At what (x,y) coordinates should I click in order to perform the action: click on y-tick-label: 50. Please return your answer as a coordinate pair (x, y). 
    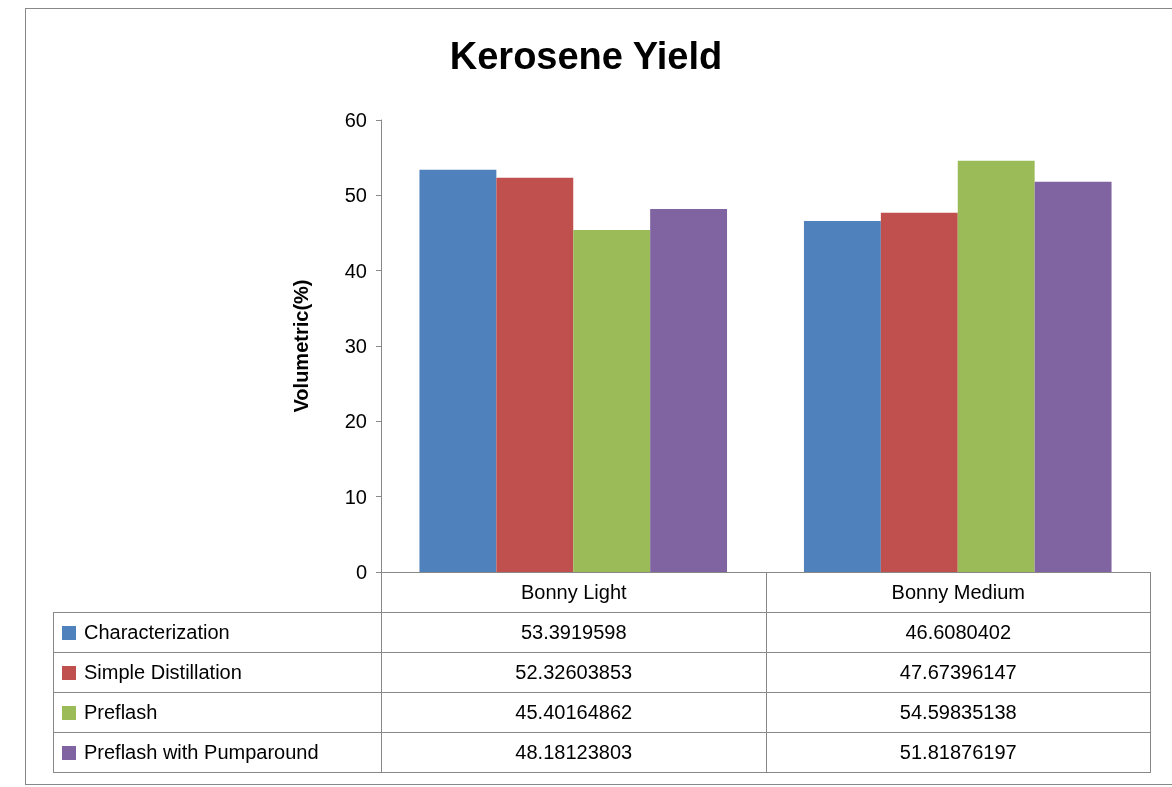
    Looking at the image, I should click on (355, 195).